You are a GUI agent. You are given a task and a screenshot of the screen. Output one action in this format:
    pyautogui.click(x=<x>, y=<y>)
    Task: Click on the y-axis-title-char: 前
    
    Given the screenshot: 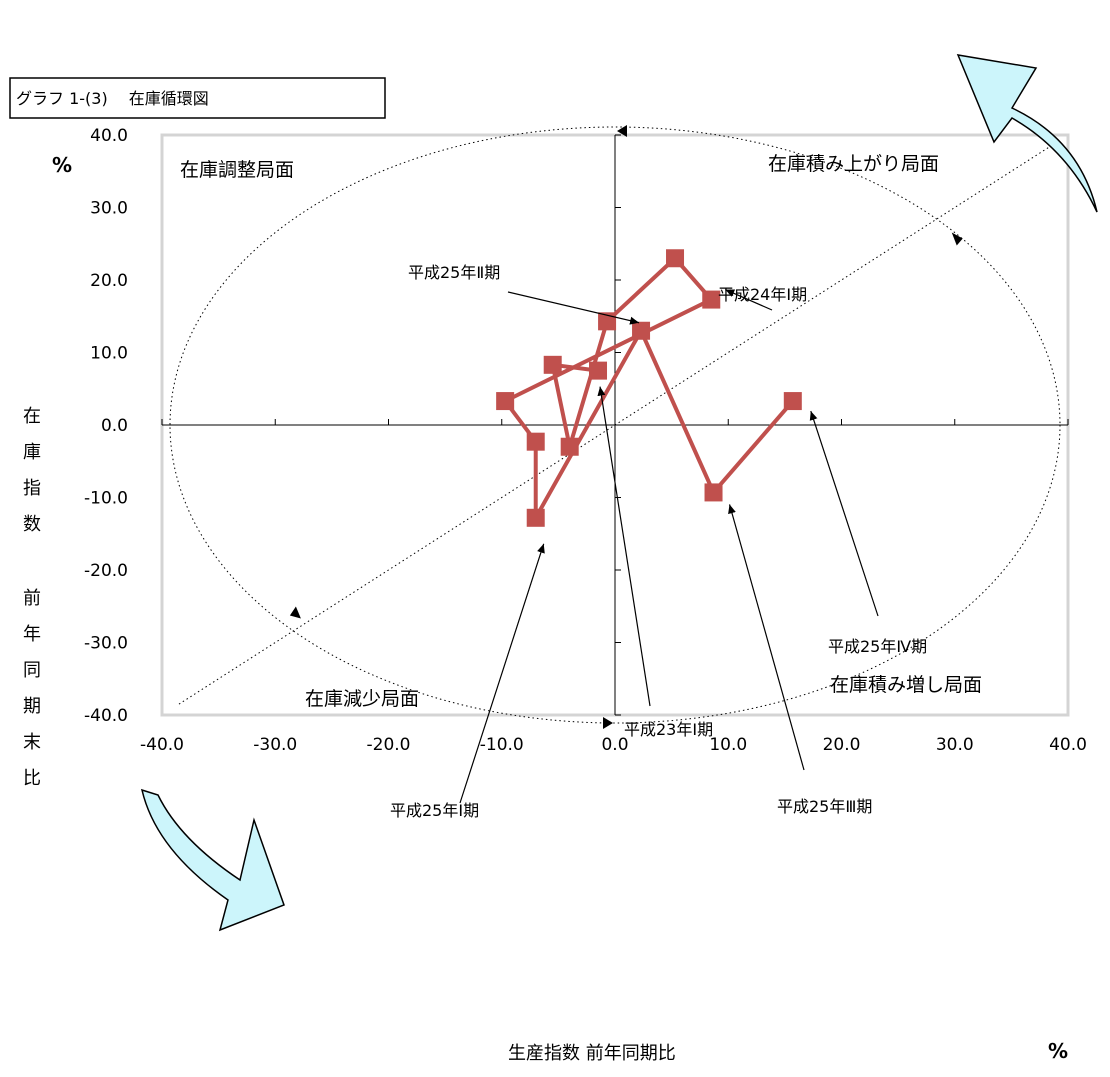 What is the action you would take?
    pyautogui.click(x=32, y=598)
    